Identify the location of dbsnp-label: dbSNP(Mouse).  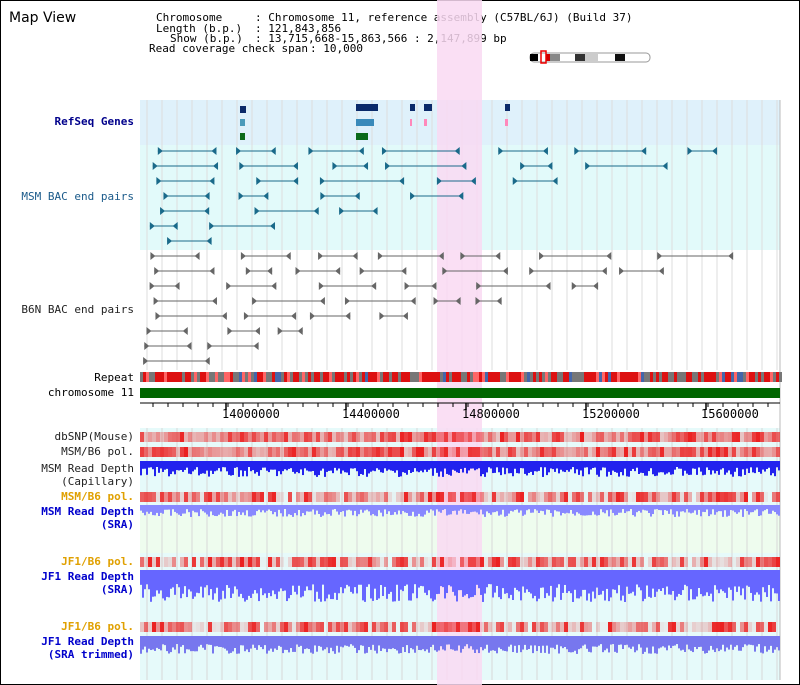
(94, 436).